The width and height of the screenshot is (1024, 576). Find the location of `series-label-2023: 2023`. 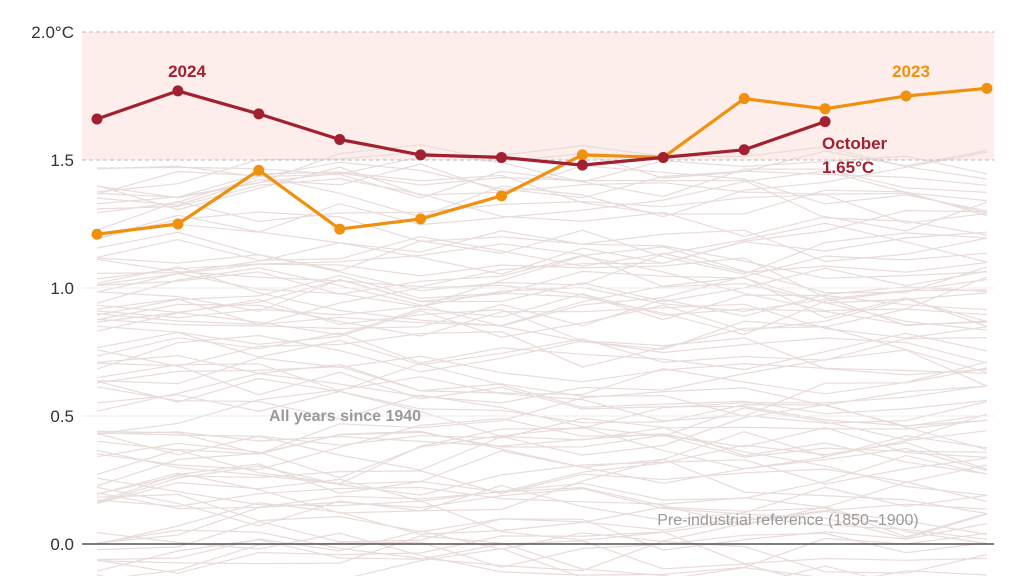

series-label-2023: 2023 is located at coordinates (911, 71).